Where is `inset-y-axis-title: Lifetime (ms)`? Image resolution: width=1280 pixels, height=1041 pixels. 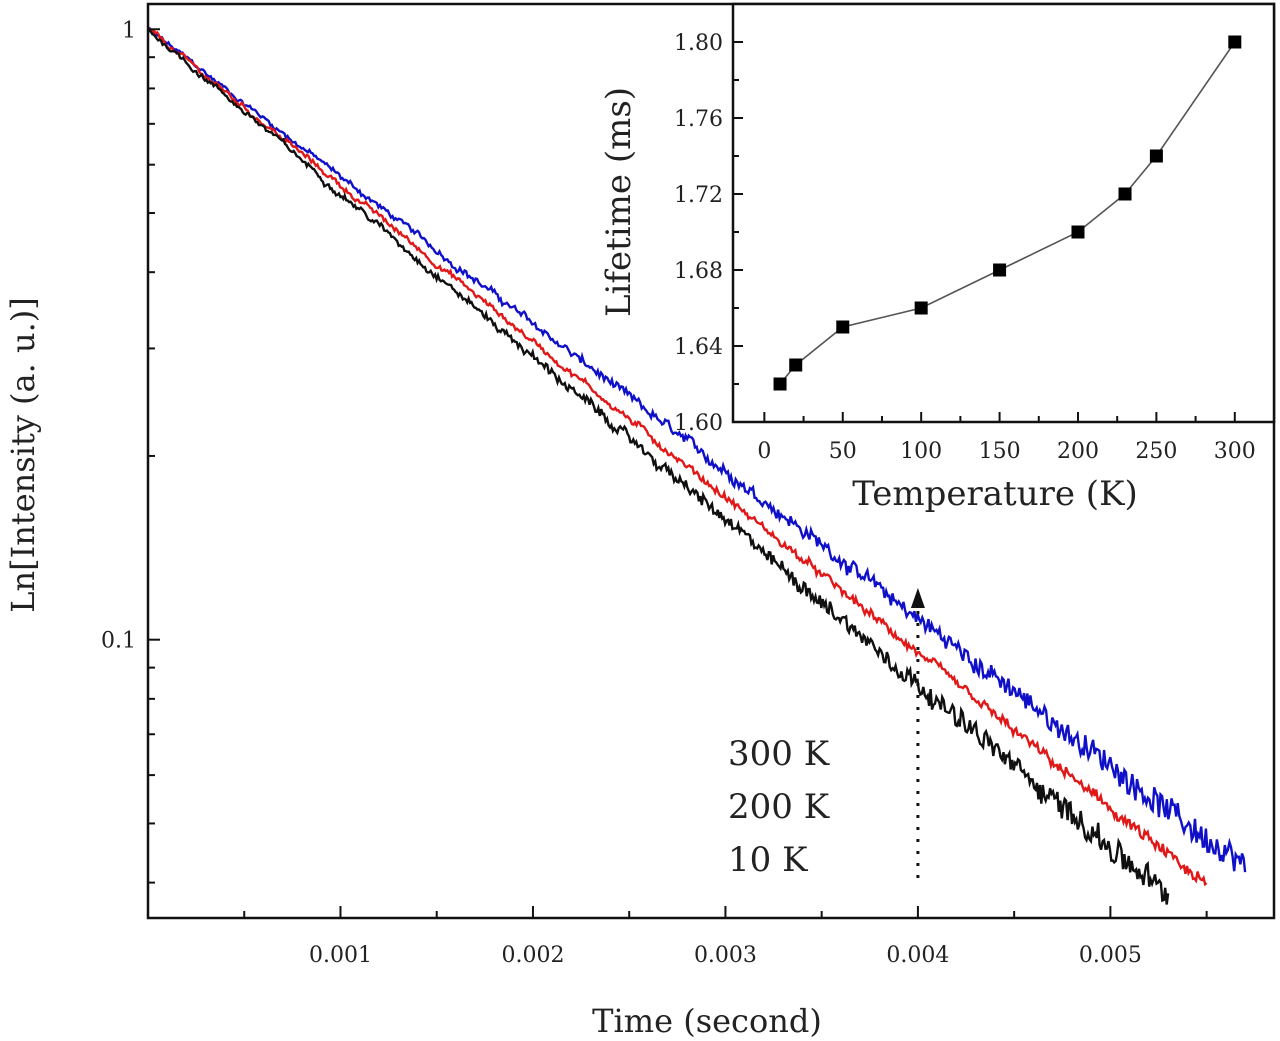 inset-y-axis-title: Lifetime (ms) is located at coordinates (619, 202).